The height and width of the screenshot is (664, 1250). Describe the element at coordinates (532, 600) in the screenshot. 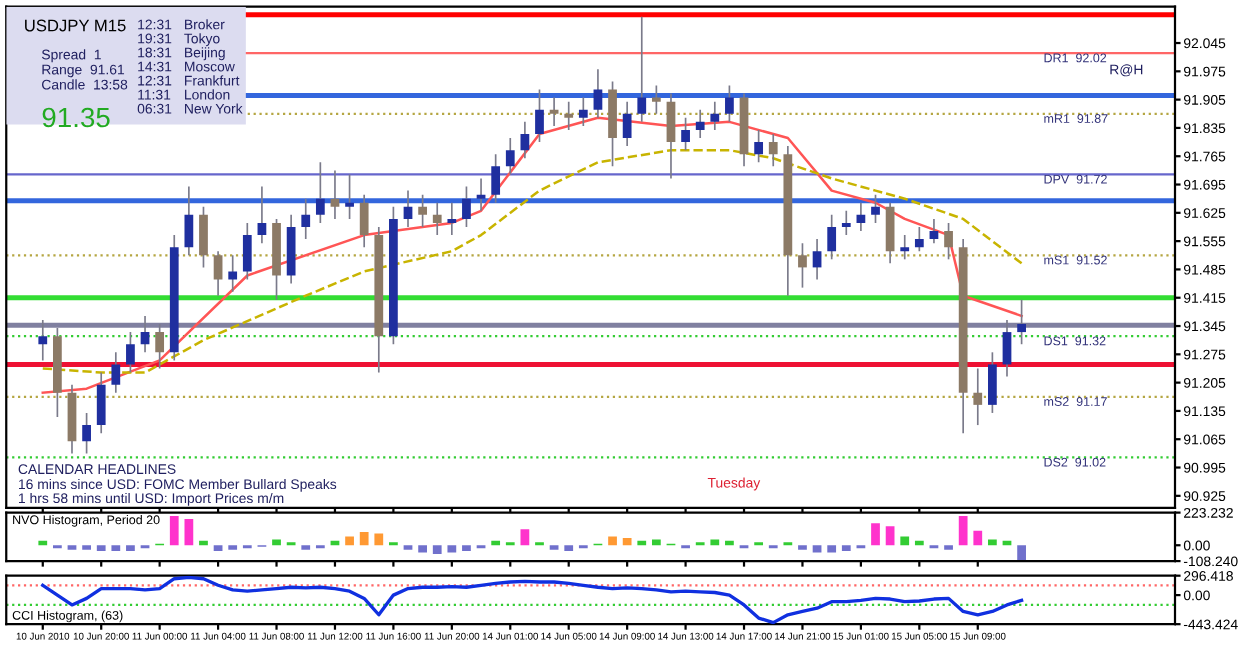

I see `line-series` at that location.